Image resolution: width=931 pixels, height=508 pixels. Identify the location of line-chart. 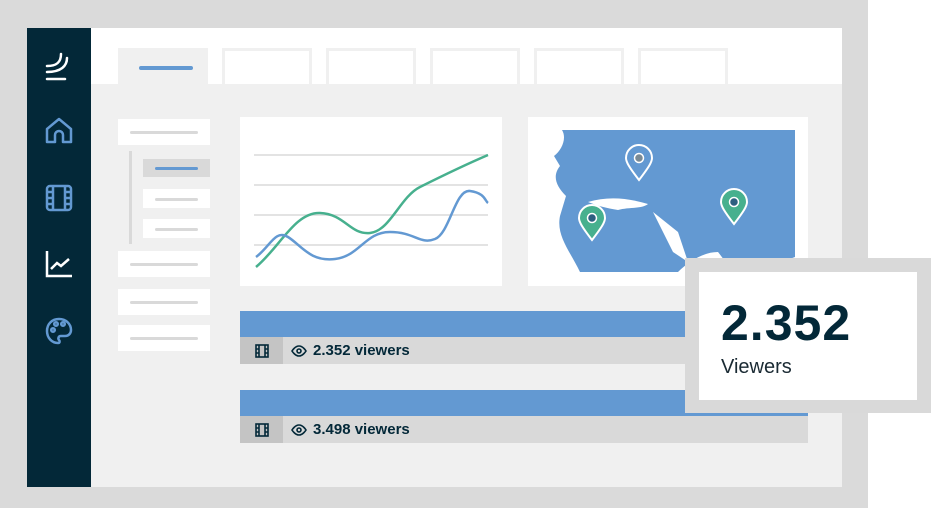
(371, 210).